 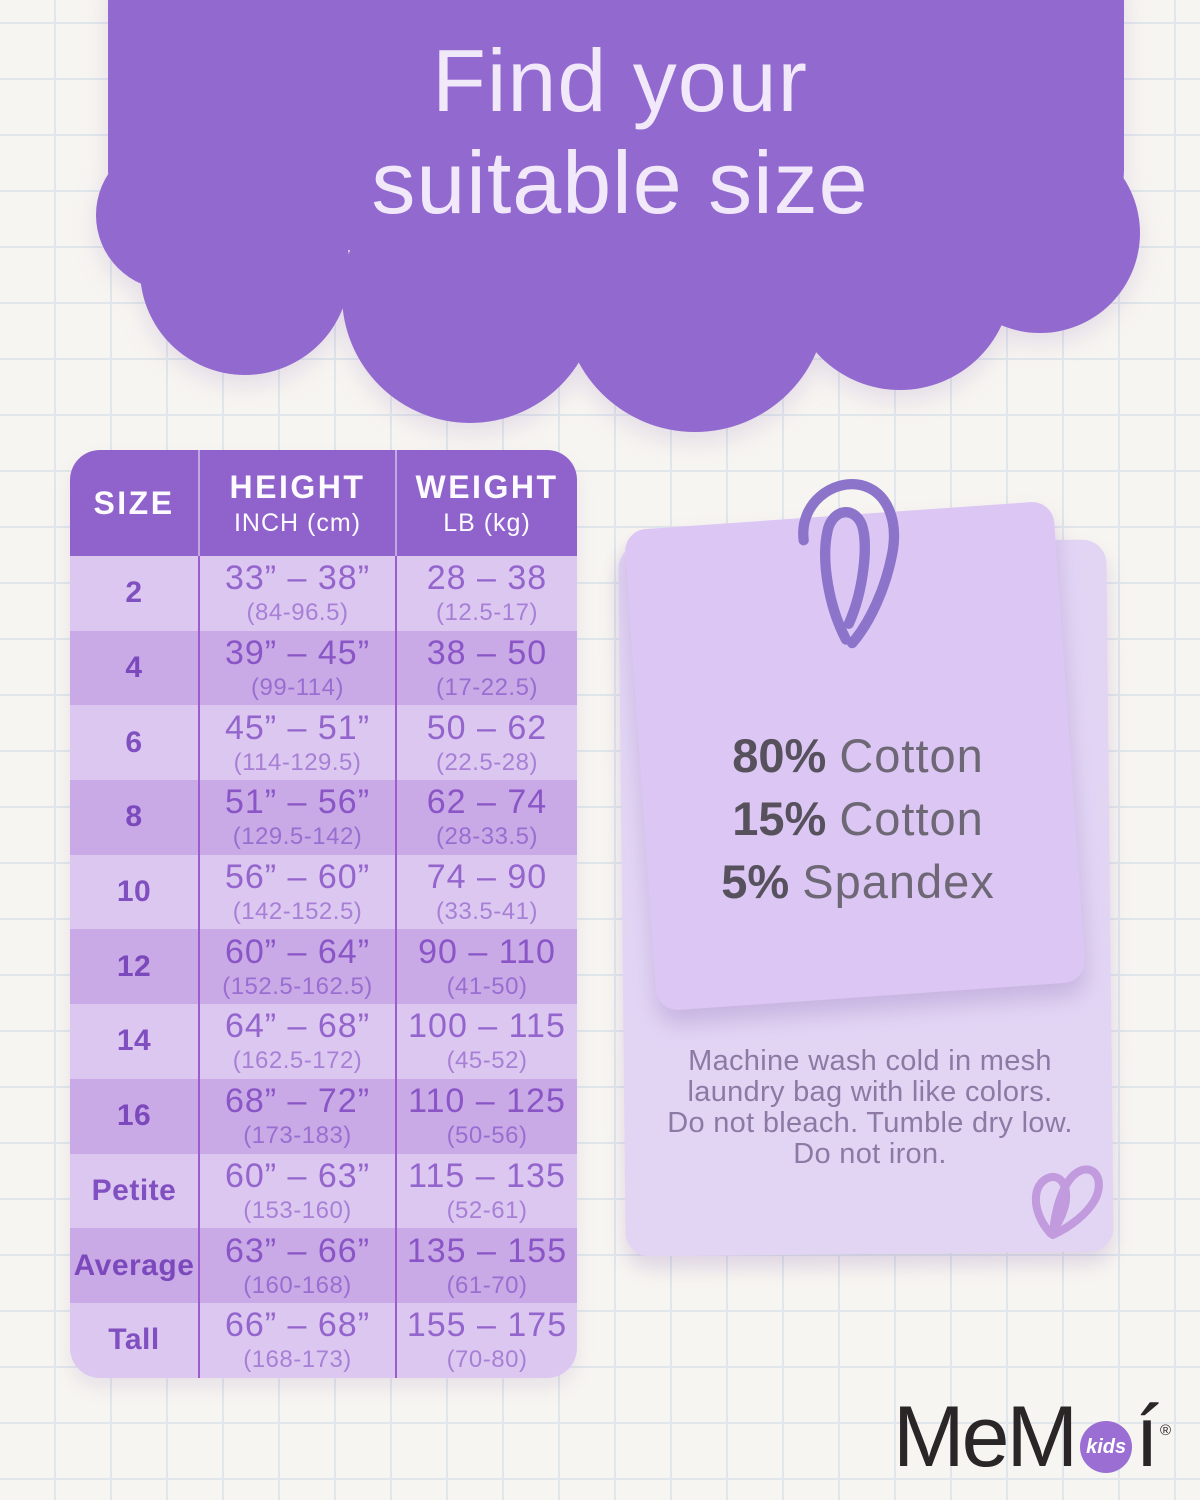 What do you see at coordinates (296, 503) in the screenshot?
I see `table-header-height: HEIGHT INCH (cm)` at bounding box center [296, 503].